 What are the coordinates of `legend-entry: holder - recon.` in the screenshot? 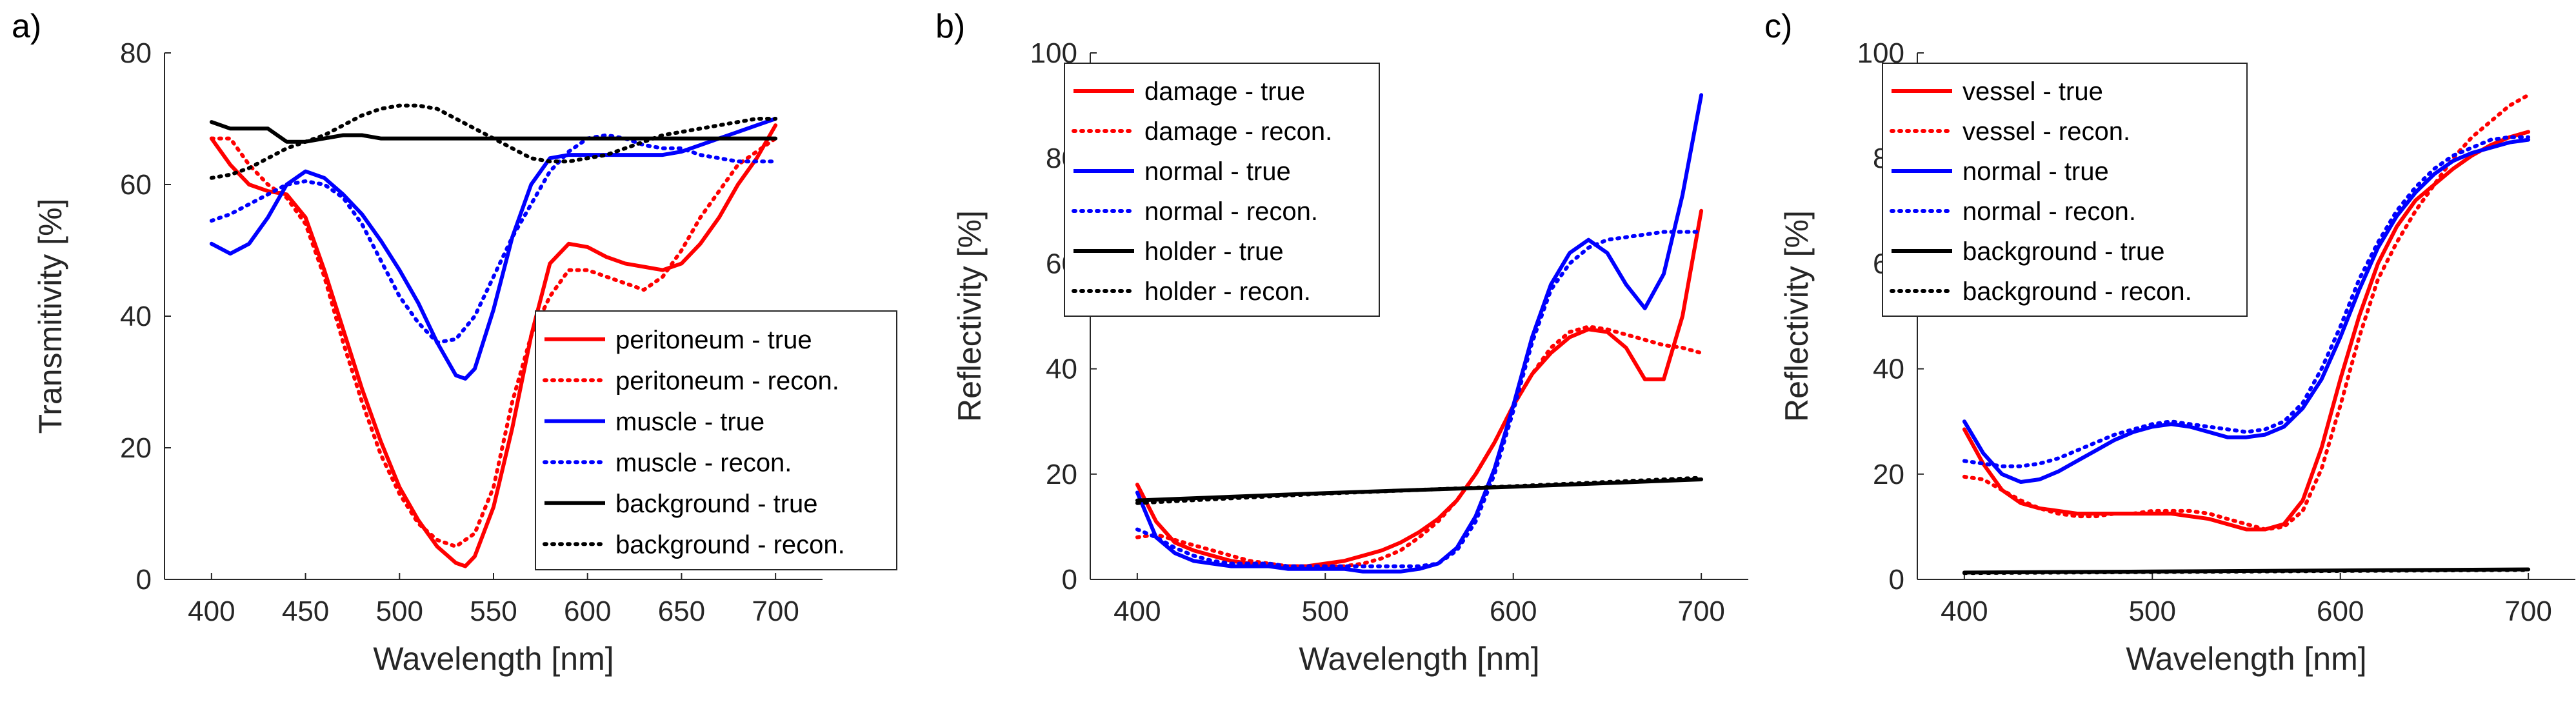 It's located at (1227, 291).